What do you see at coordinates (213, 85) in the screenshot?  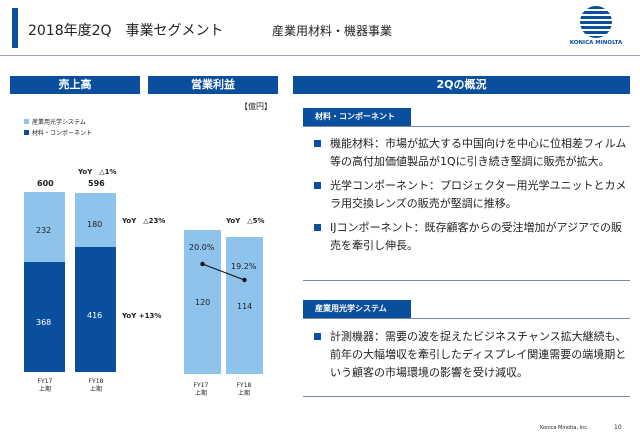 I see `profit-pill: 営業利益` at bounding box center [213, 85].